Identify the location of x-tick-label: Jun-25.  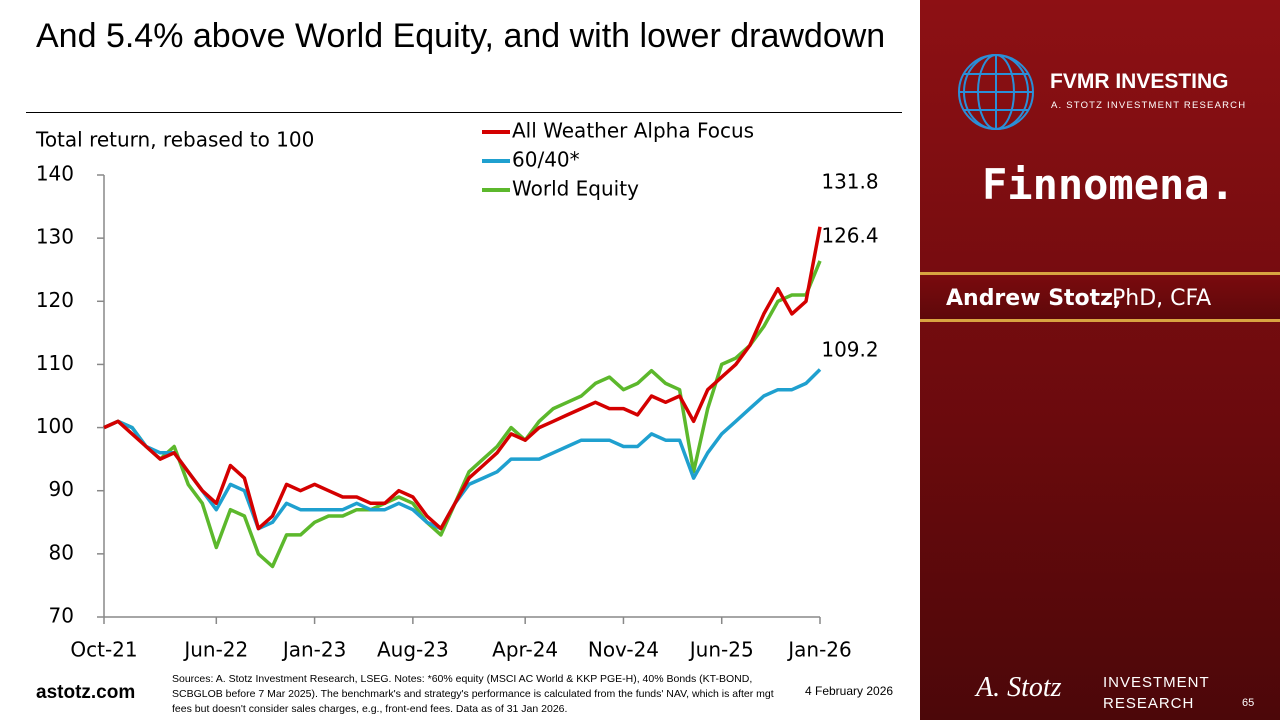
(721, 650).